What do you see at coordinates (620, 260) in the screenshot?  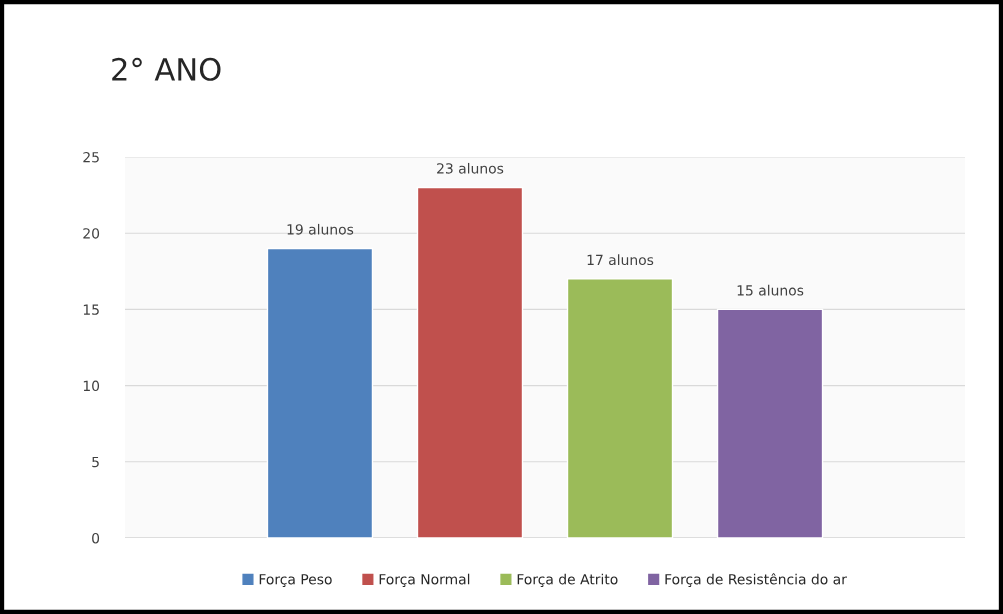 I see `data-label: 17 alunos` at bounding box center [620, 260].